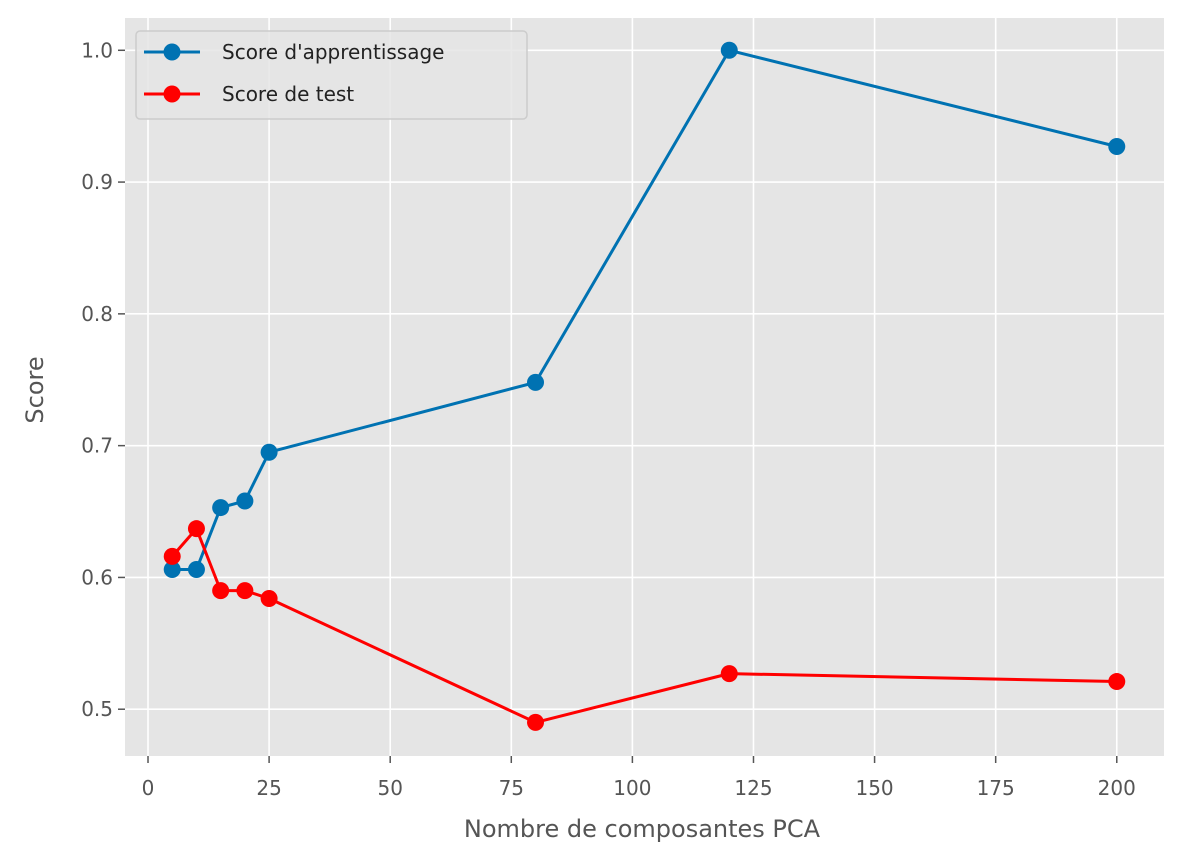 This screenshot has width=1182, height=863. What do you see at coordinates (511, 788) in the screenshot?
I see `x-tick-label: 75` at bounding box center [511, 788].